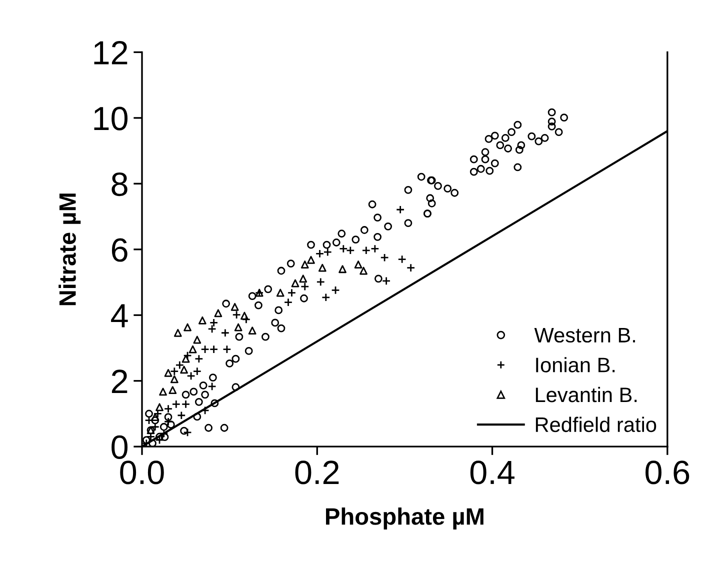 This screenshot has width=710, height=580. Describe the element at coordinates (69, 250) in the screenshot. I see `y-axis-title: Nitrate µM` at that location.